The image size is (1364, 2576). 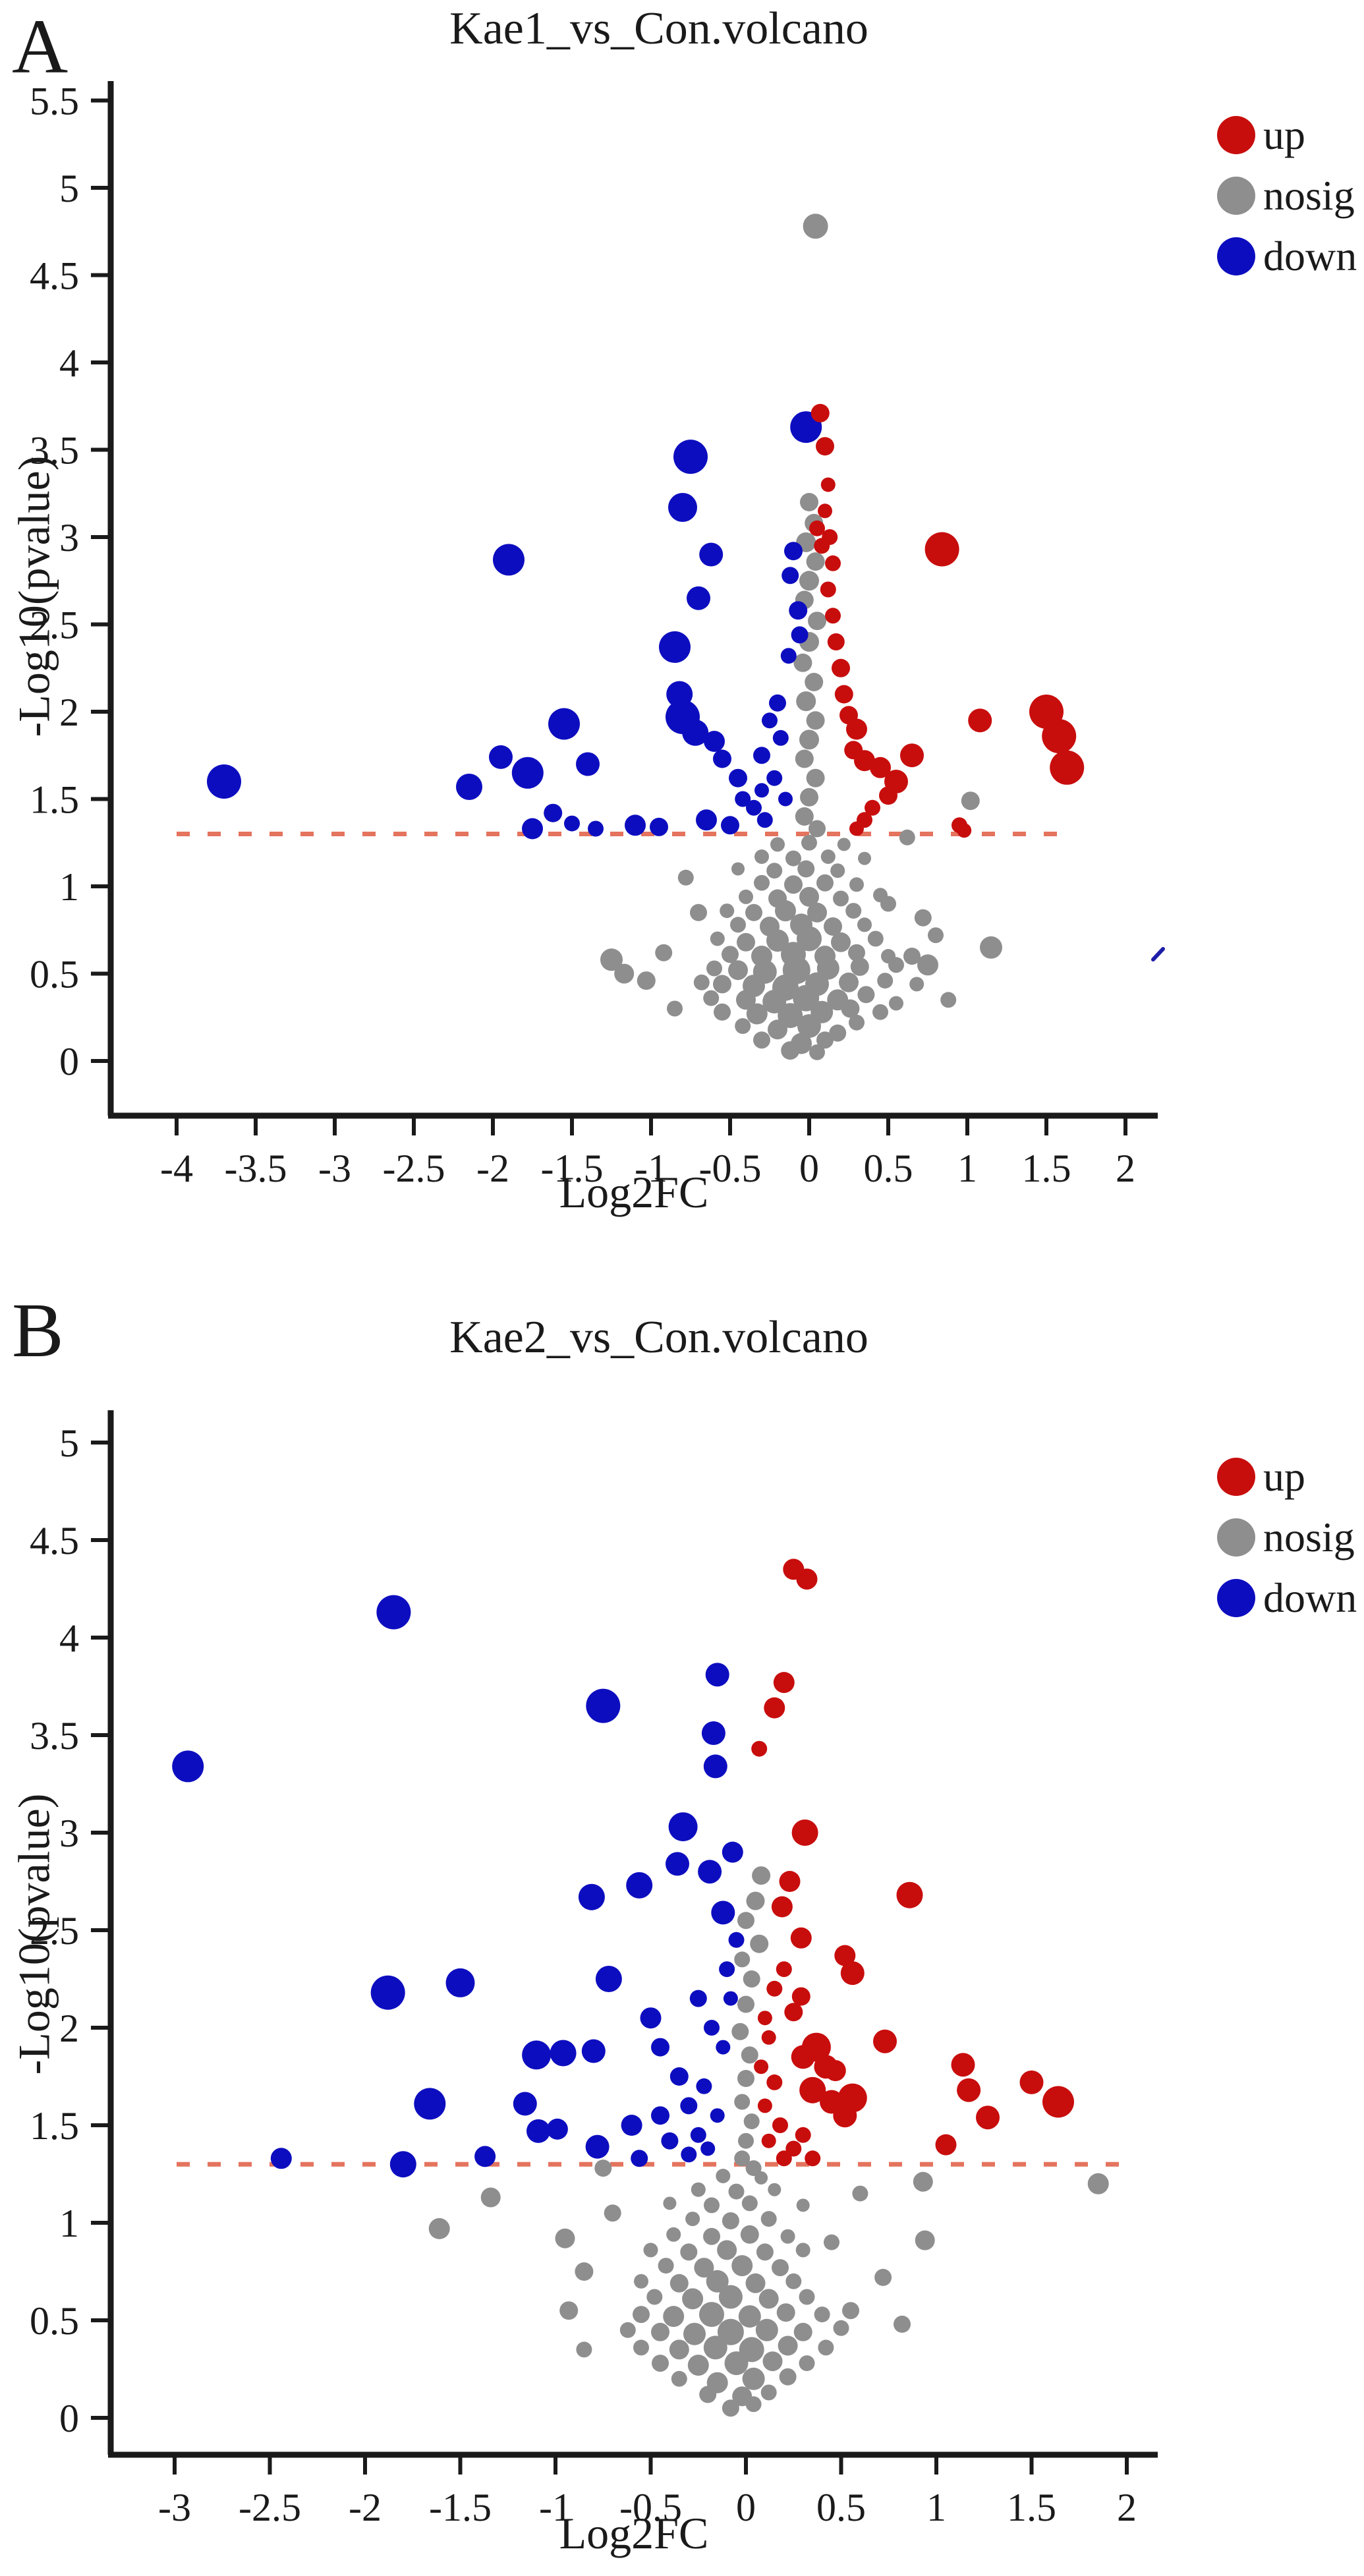 I want to click on x-tick-label: -1.5, so click(x=460, y=2508).